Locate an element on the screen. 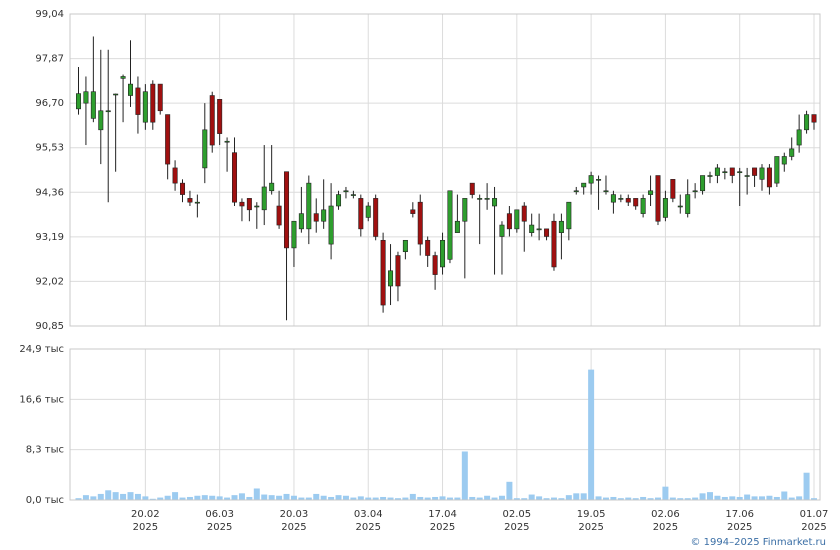  x-tick-label: 03.04 is located at coordinates (368, 514).